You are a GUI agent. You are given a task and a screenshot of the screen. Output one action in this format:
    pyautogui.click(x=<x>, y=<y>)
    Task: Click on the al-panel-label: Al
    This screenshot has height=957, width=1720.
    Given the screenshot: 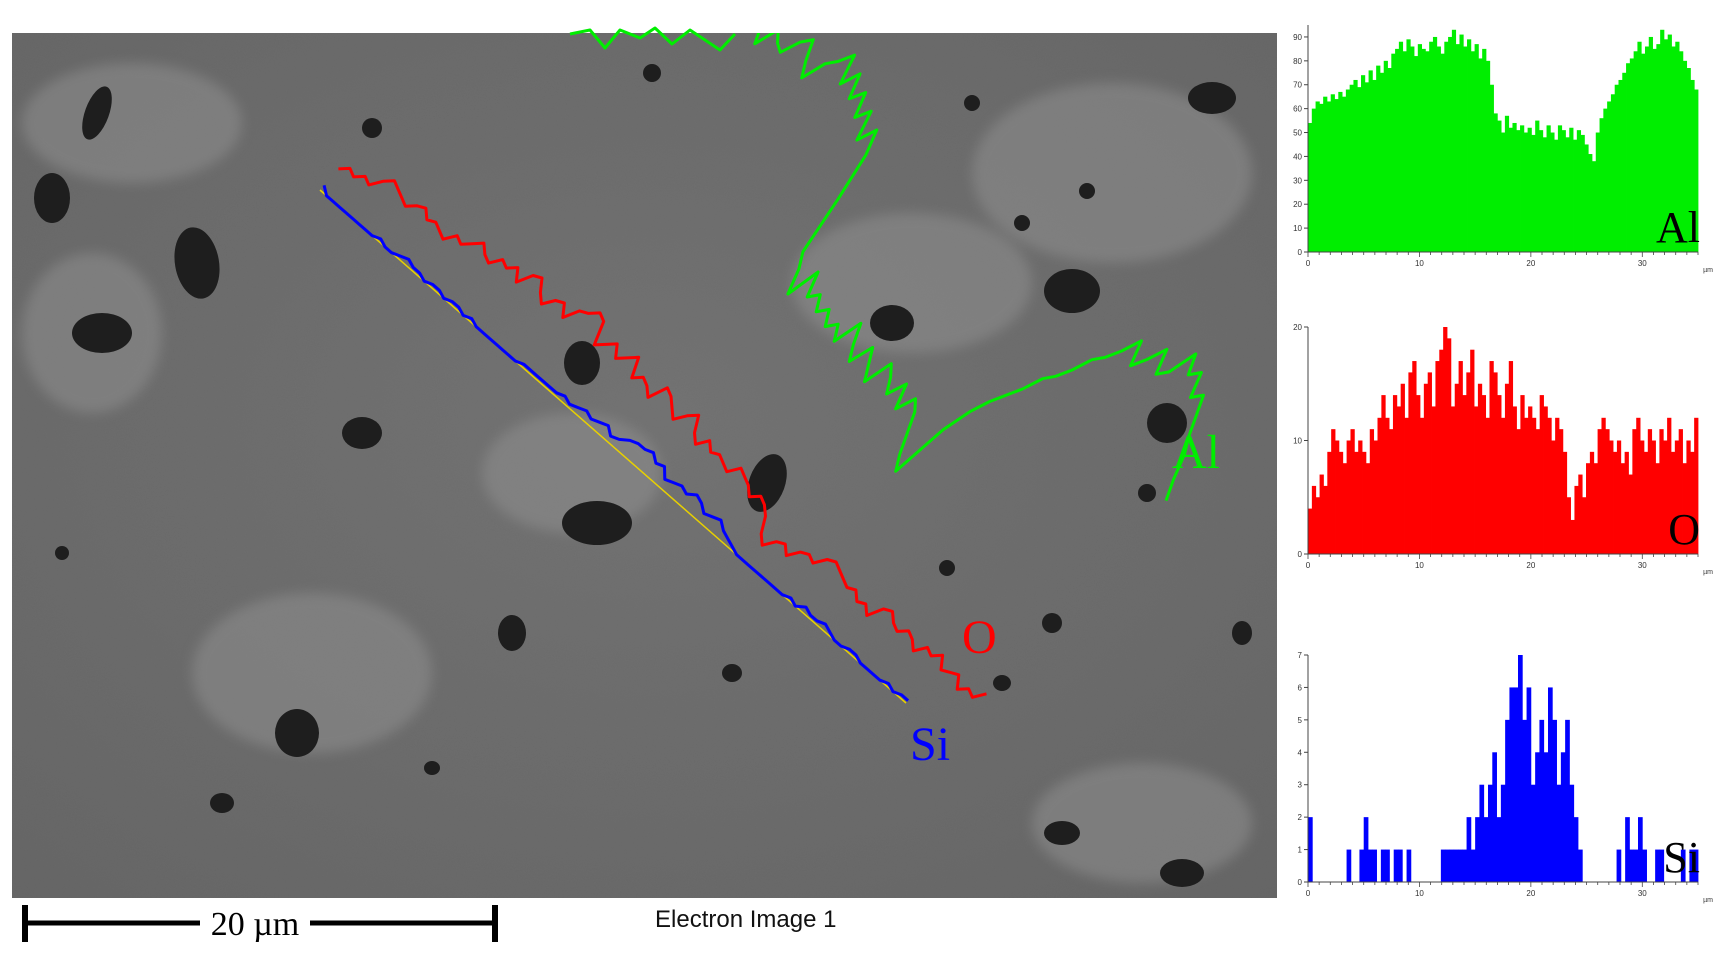 What is the action you would take?
    pyautogui.click(x=1678, y=227)
    